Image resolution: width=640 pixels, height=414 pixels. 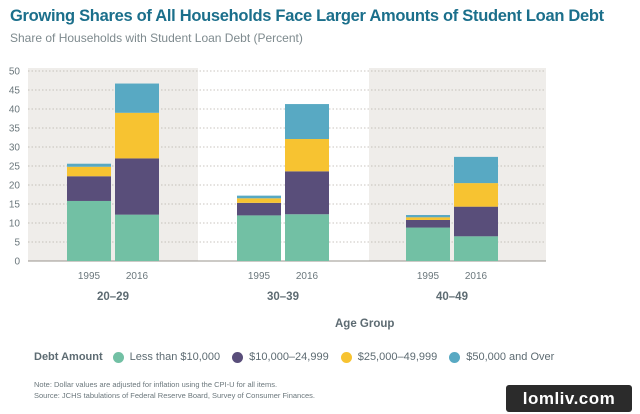 What do you see at coordinates (15, 186) in the screenshot?
I see `y-tick-label: 20` at bounding box center [15, 186].